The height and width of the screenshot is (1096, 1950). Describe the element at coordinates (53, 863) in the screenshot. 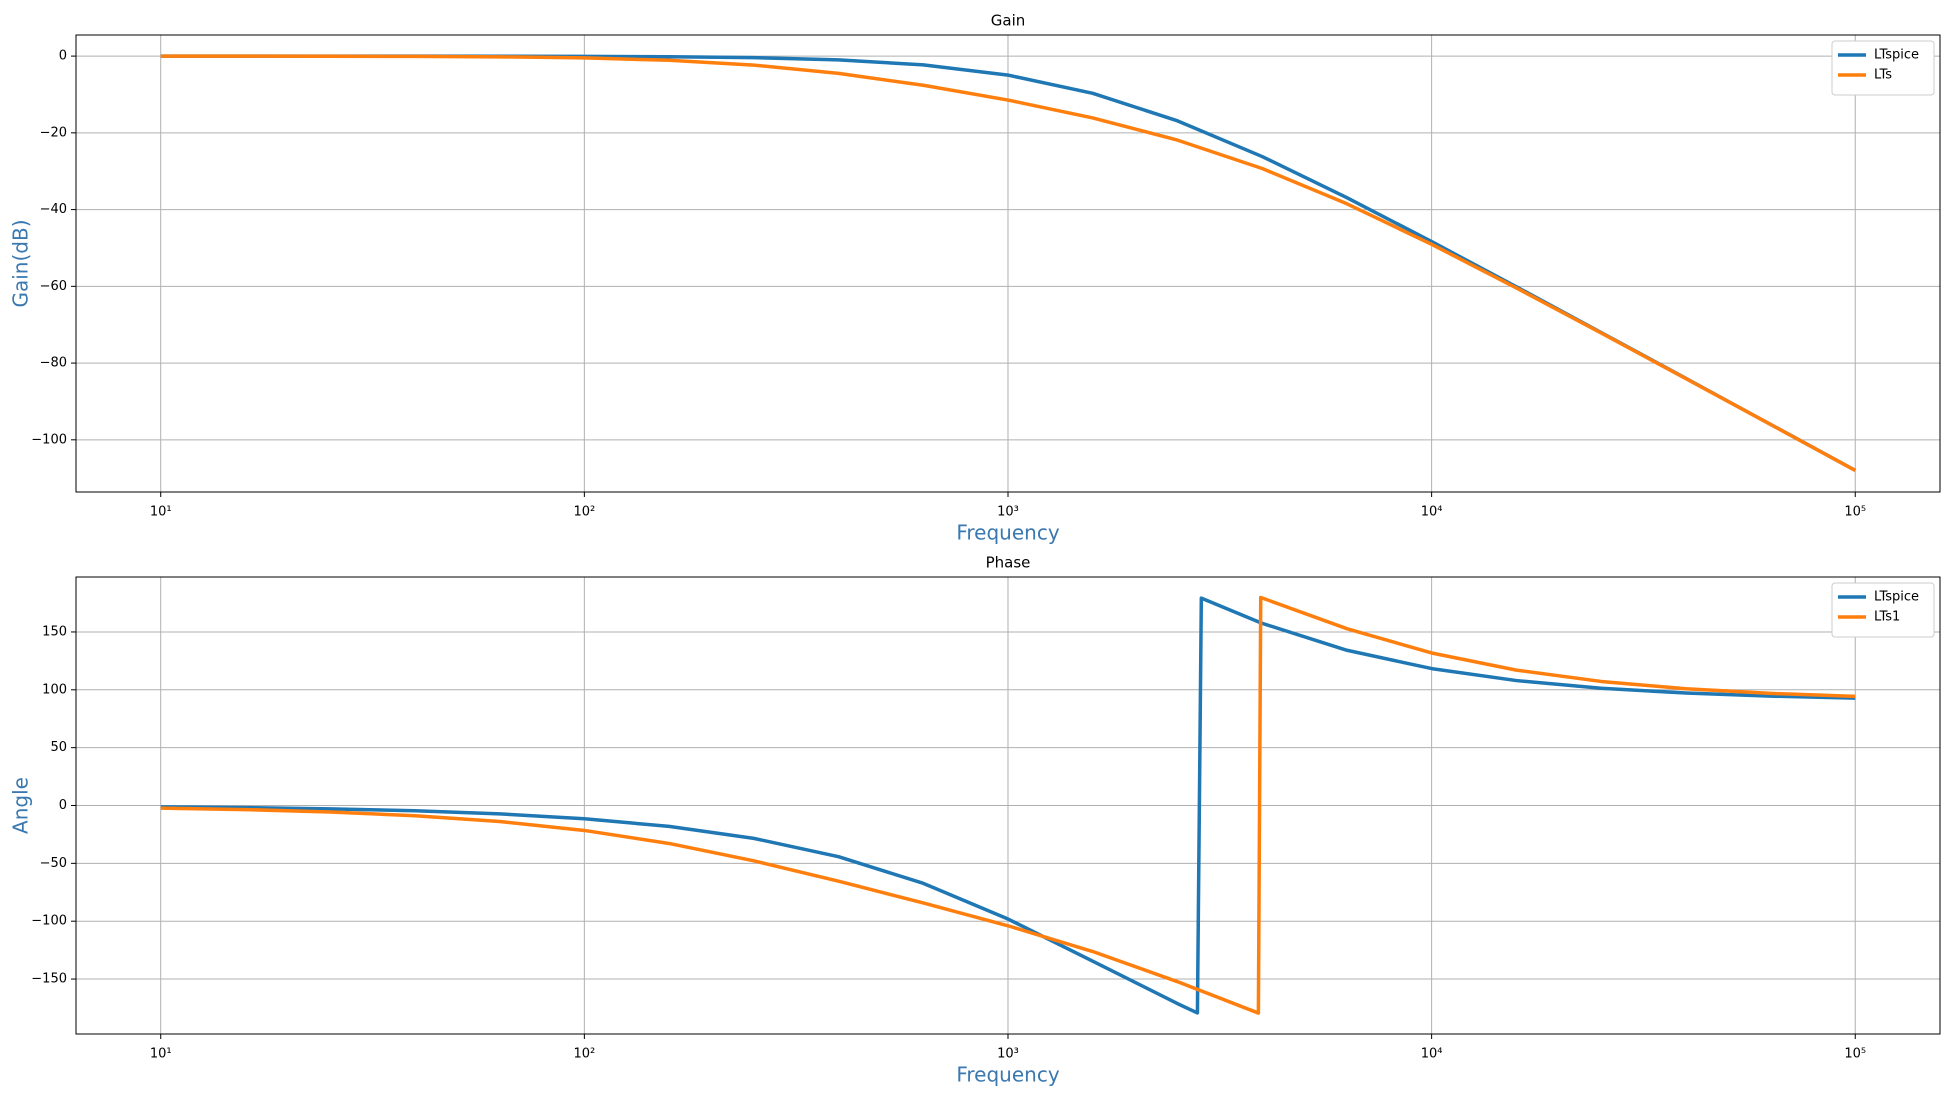

I see `y-tick-label: −50` at that location.